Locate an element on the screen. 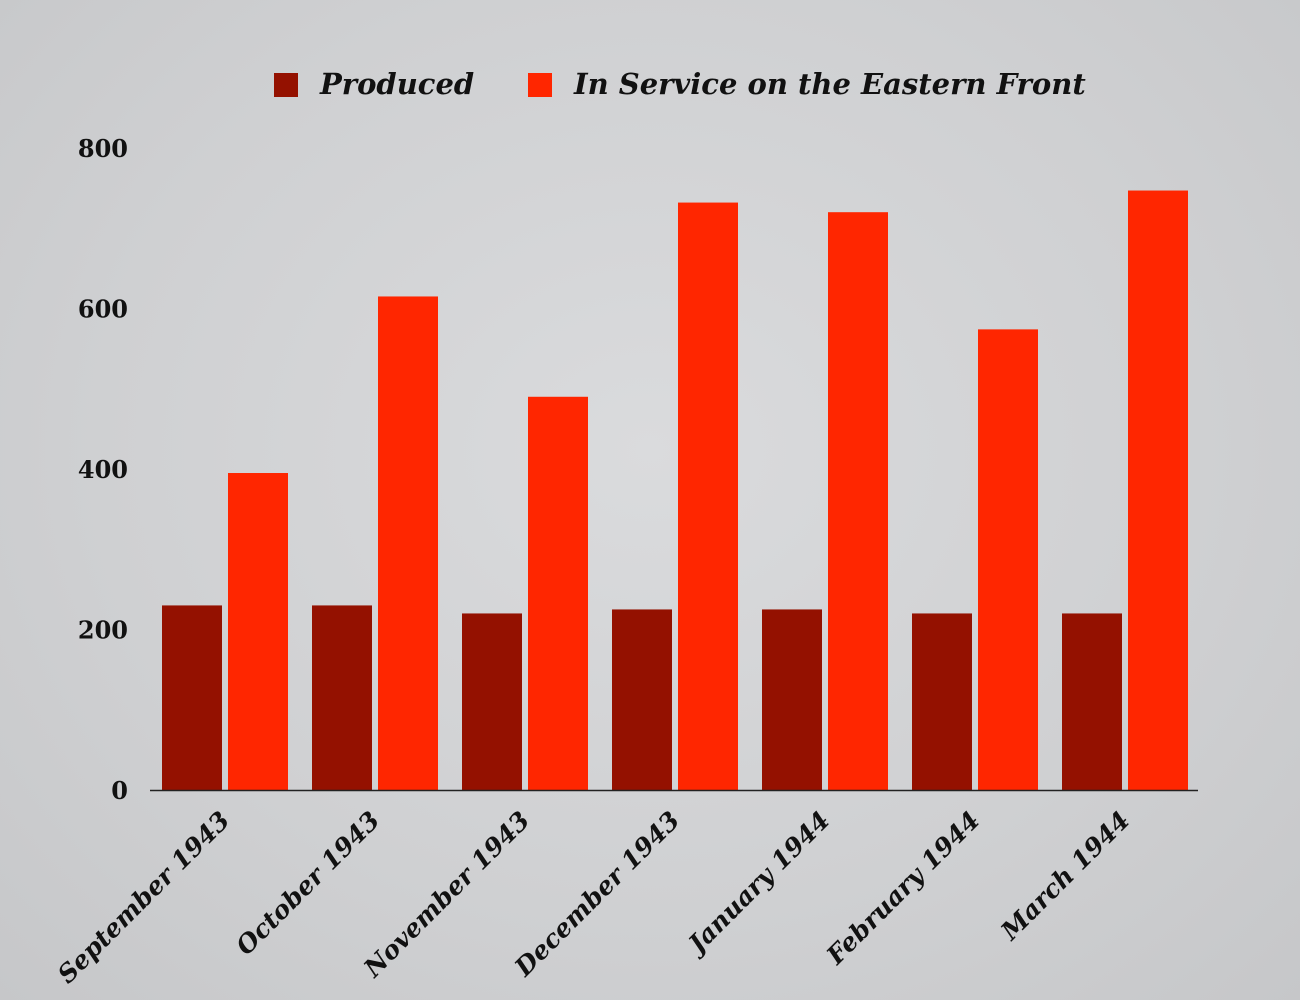 The height and width of the screenshot is (1000, 1300). legend: Produced In Service on the Eastern Front is located at coordinates (680, 84).